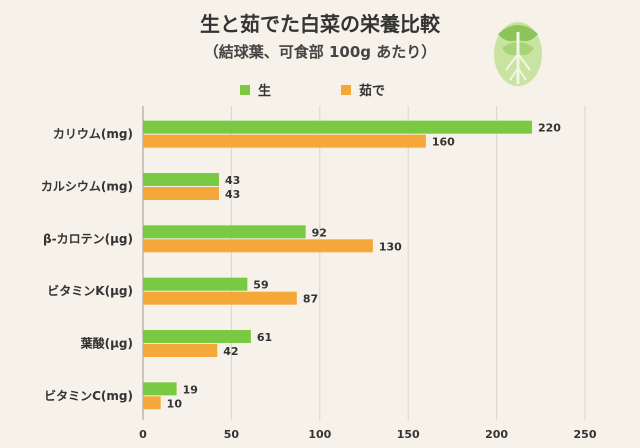 This screenshot has width=640, height=448. What do you see at coordinates (255, 89) in the screenshot?
I see `legend-item-raw: 生` at bounding box center [255, 89].